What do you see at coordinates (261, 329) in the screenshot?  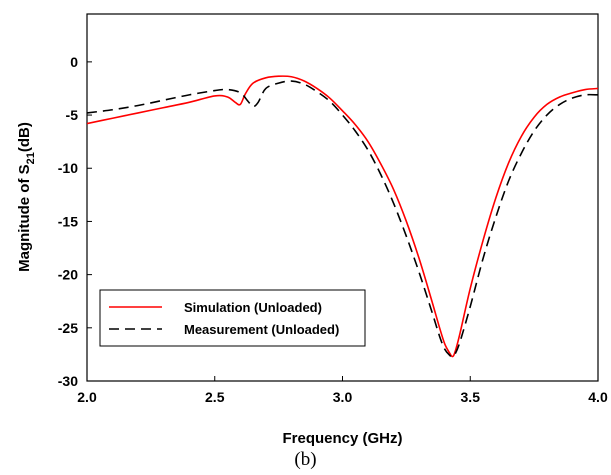 I see `legend-label-measurement: Measurement (Unloaded)` at bounding box center [261, 329].